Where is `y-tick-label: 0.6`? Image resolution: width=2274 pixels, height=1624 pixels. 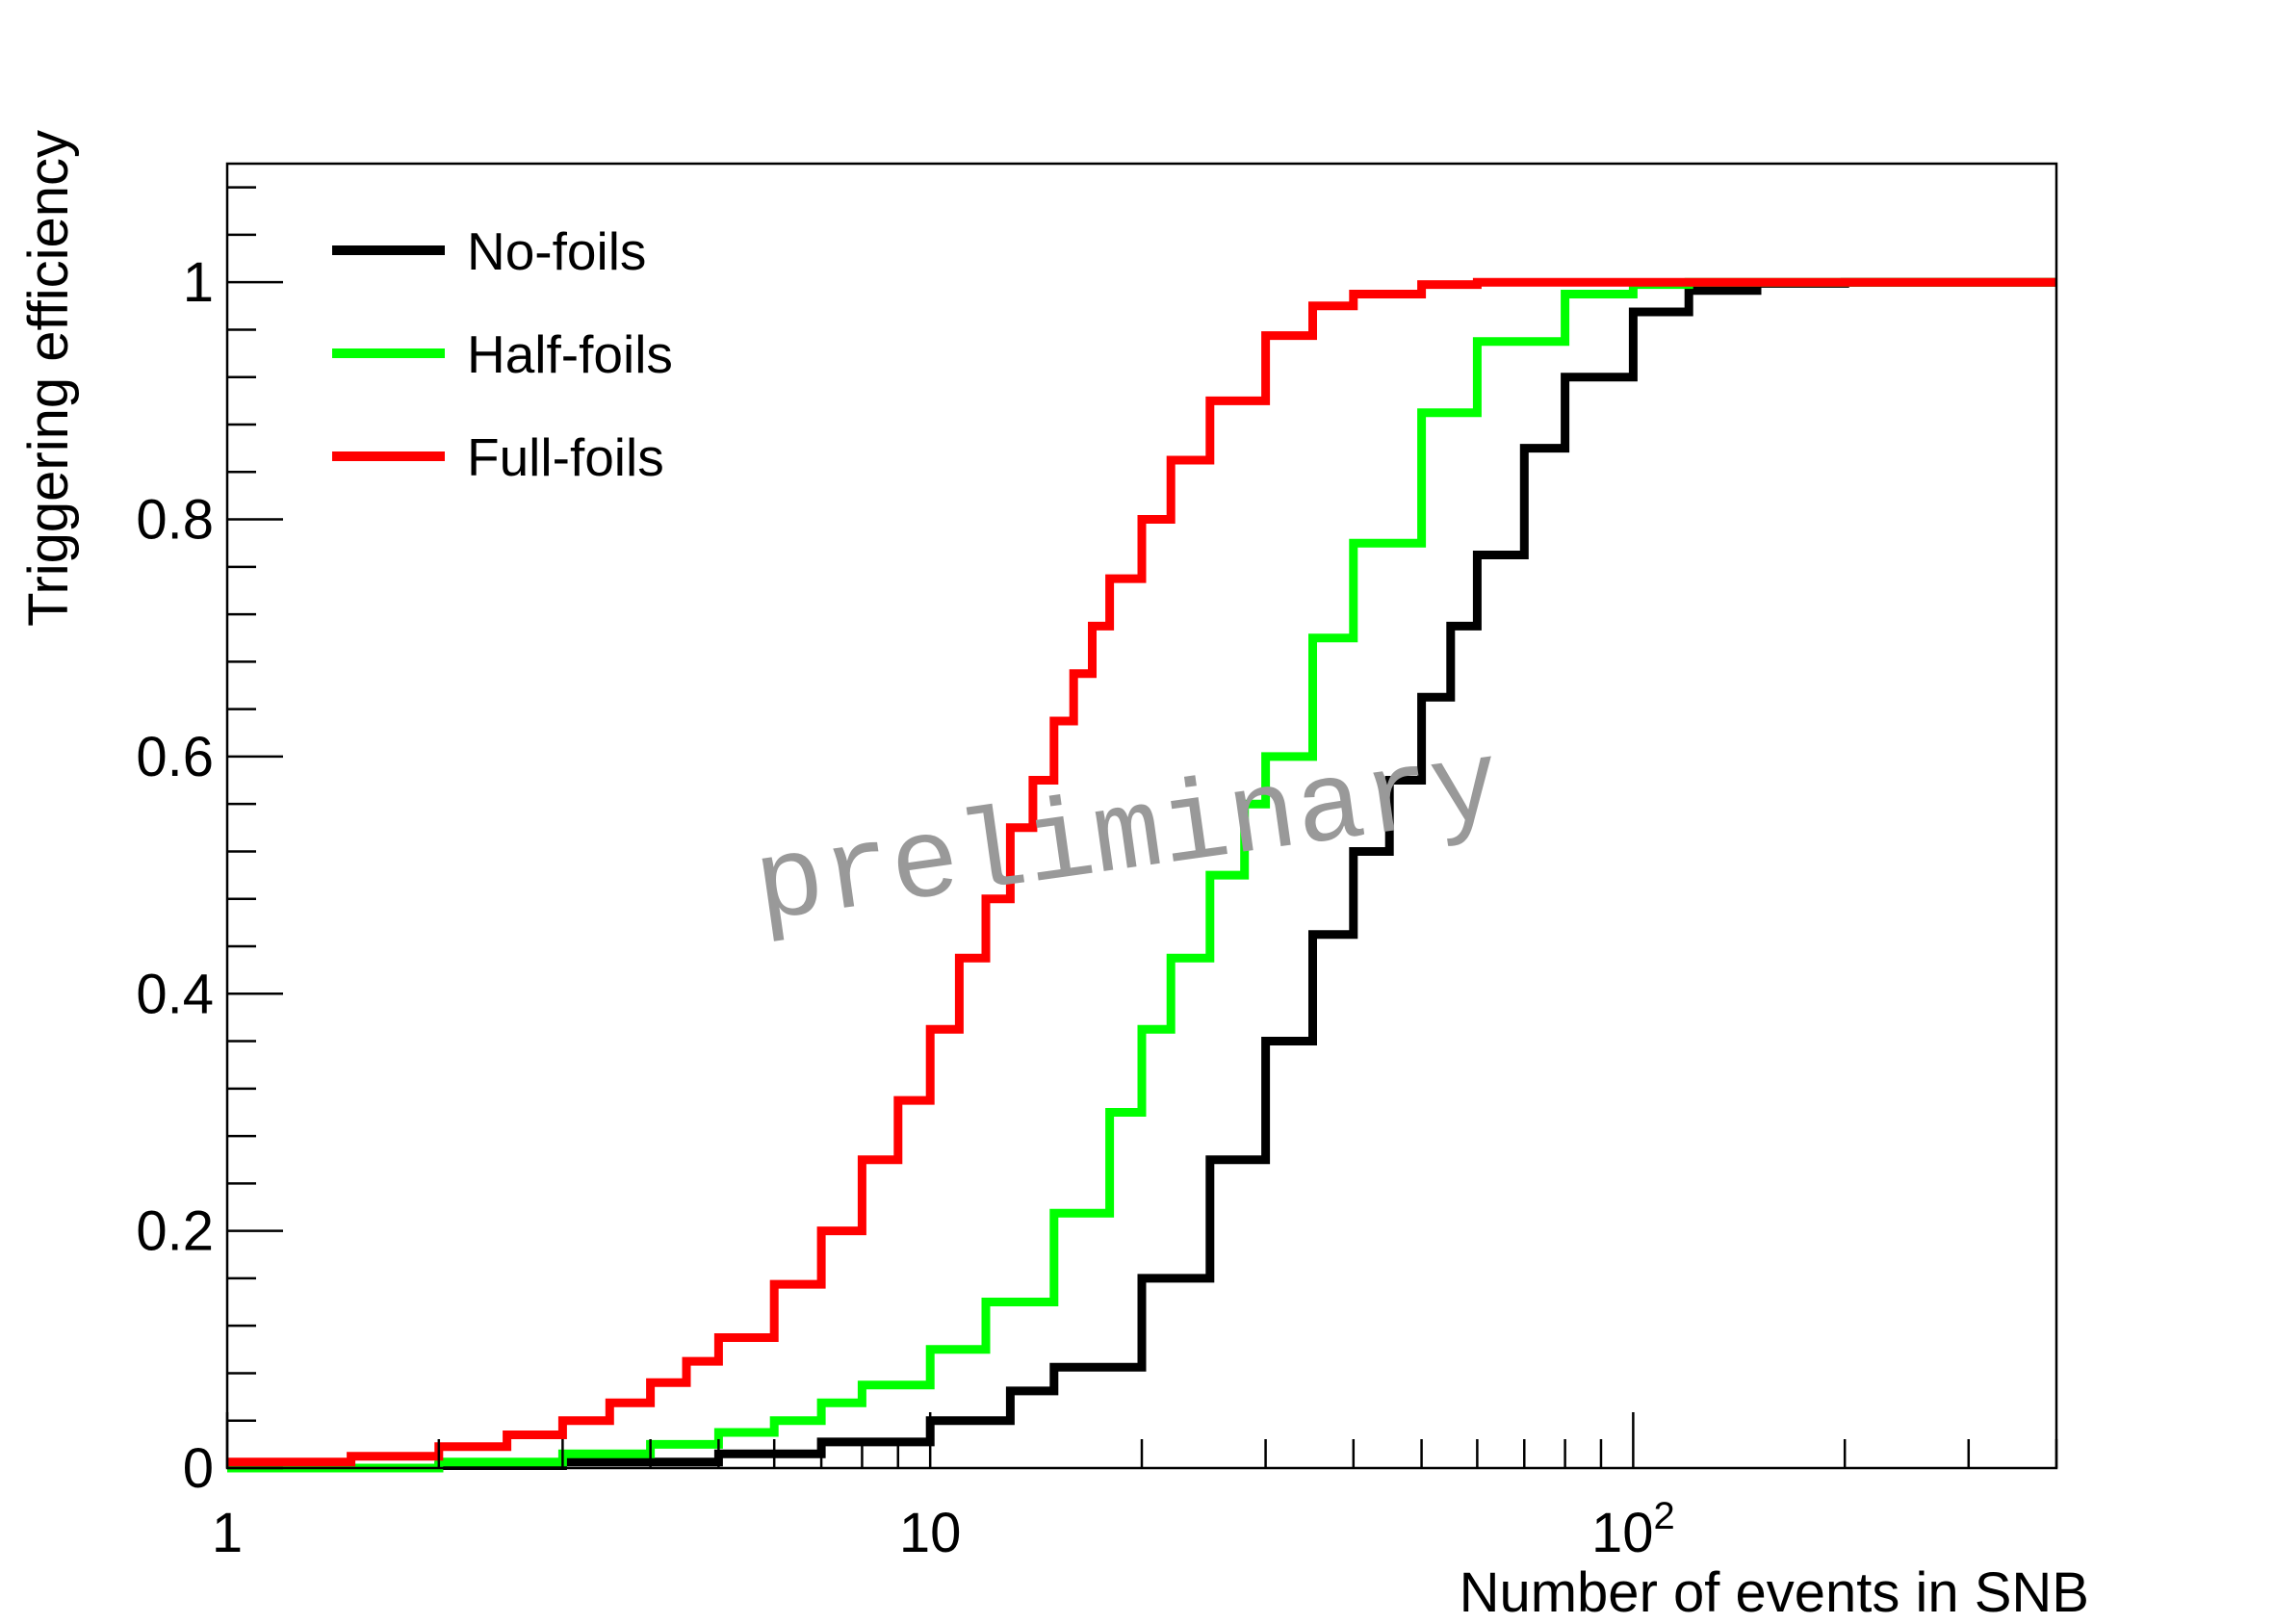 y-tick-label: 0.6 is located at coordinates (175, 757).